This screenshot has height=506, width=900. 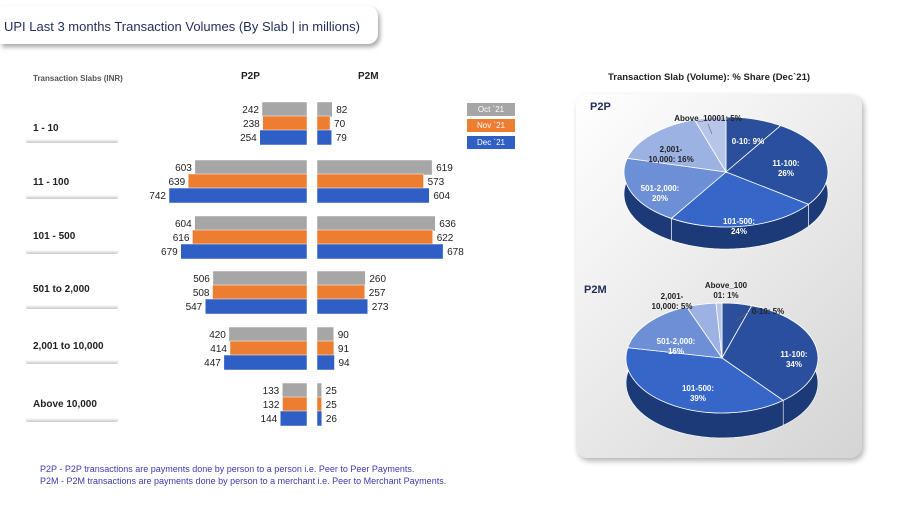 I want to click on pie-slice-label: 2,001-10,000: 16%, so click(x=670, y=154).